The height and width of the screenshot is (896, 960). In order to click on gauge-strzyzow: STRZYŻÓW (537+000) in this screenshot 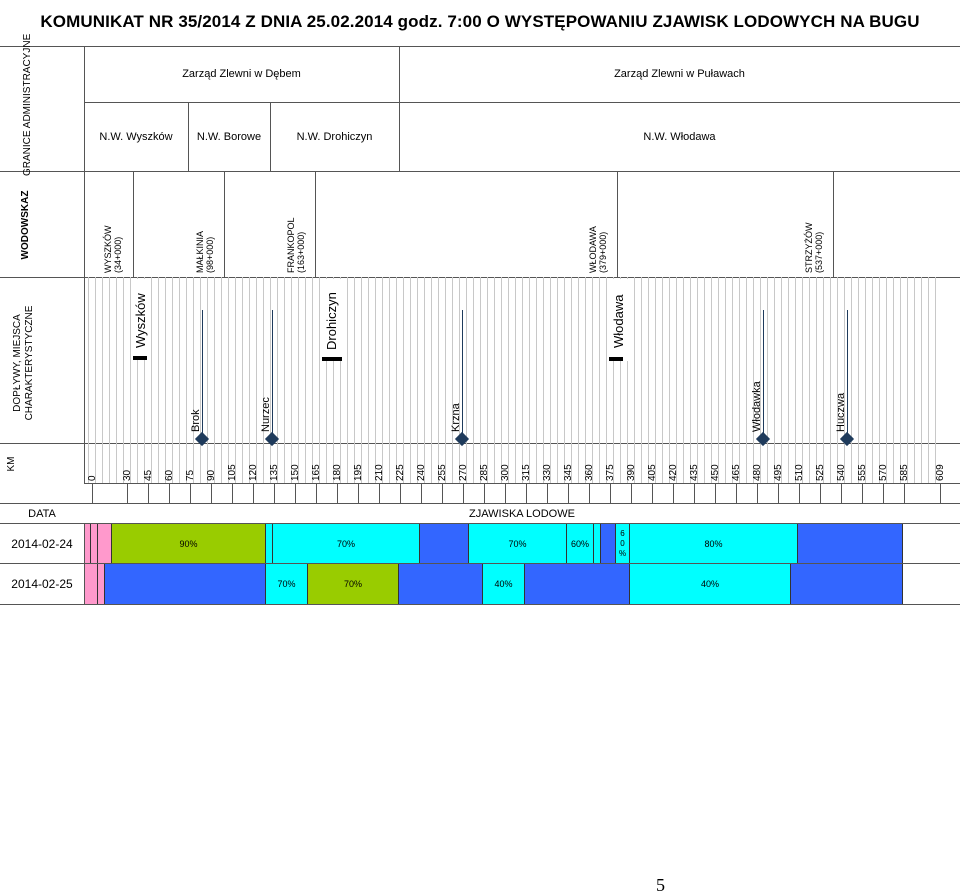, I will do `click(814, 248)`.